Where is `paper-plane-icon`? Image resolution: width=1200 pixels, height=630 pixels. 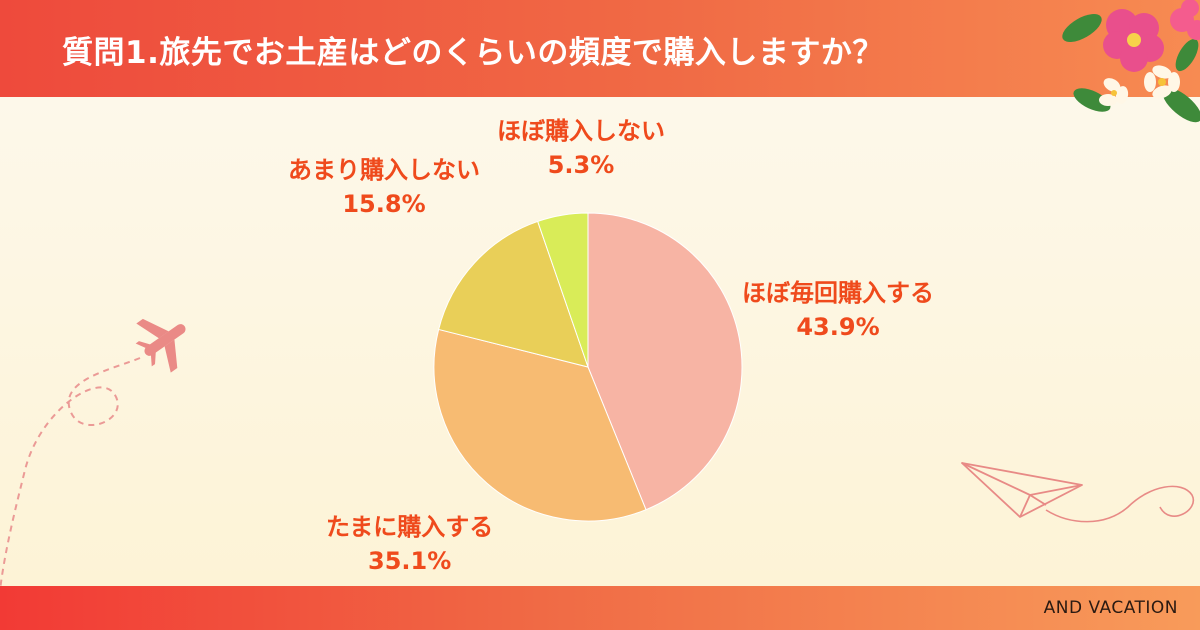
paper-plane-icon is located at coordinates (1078, 492).